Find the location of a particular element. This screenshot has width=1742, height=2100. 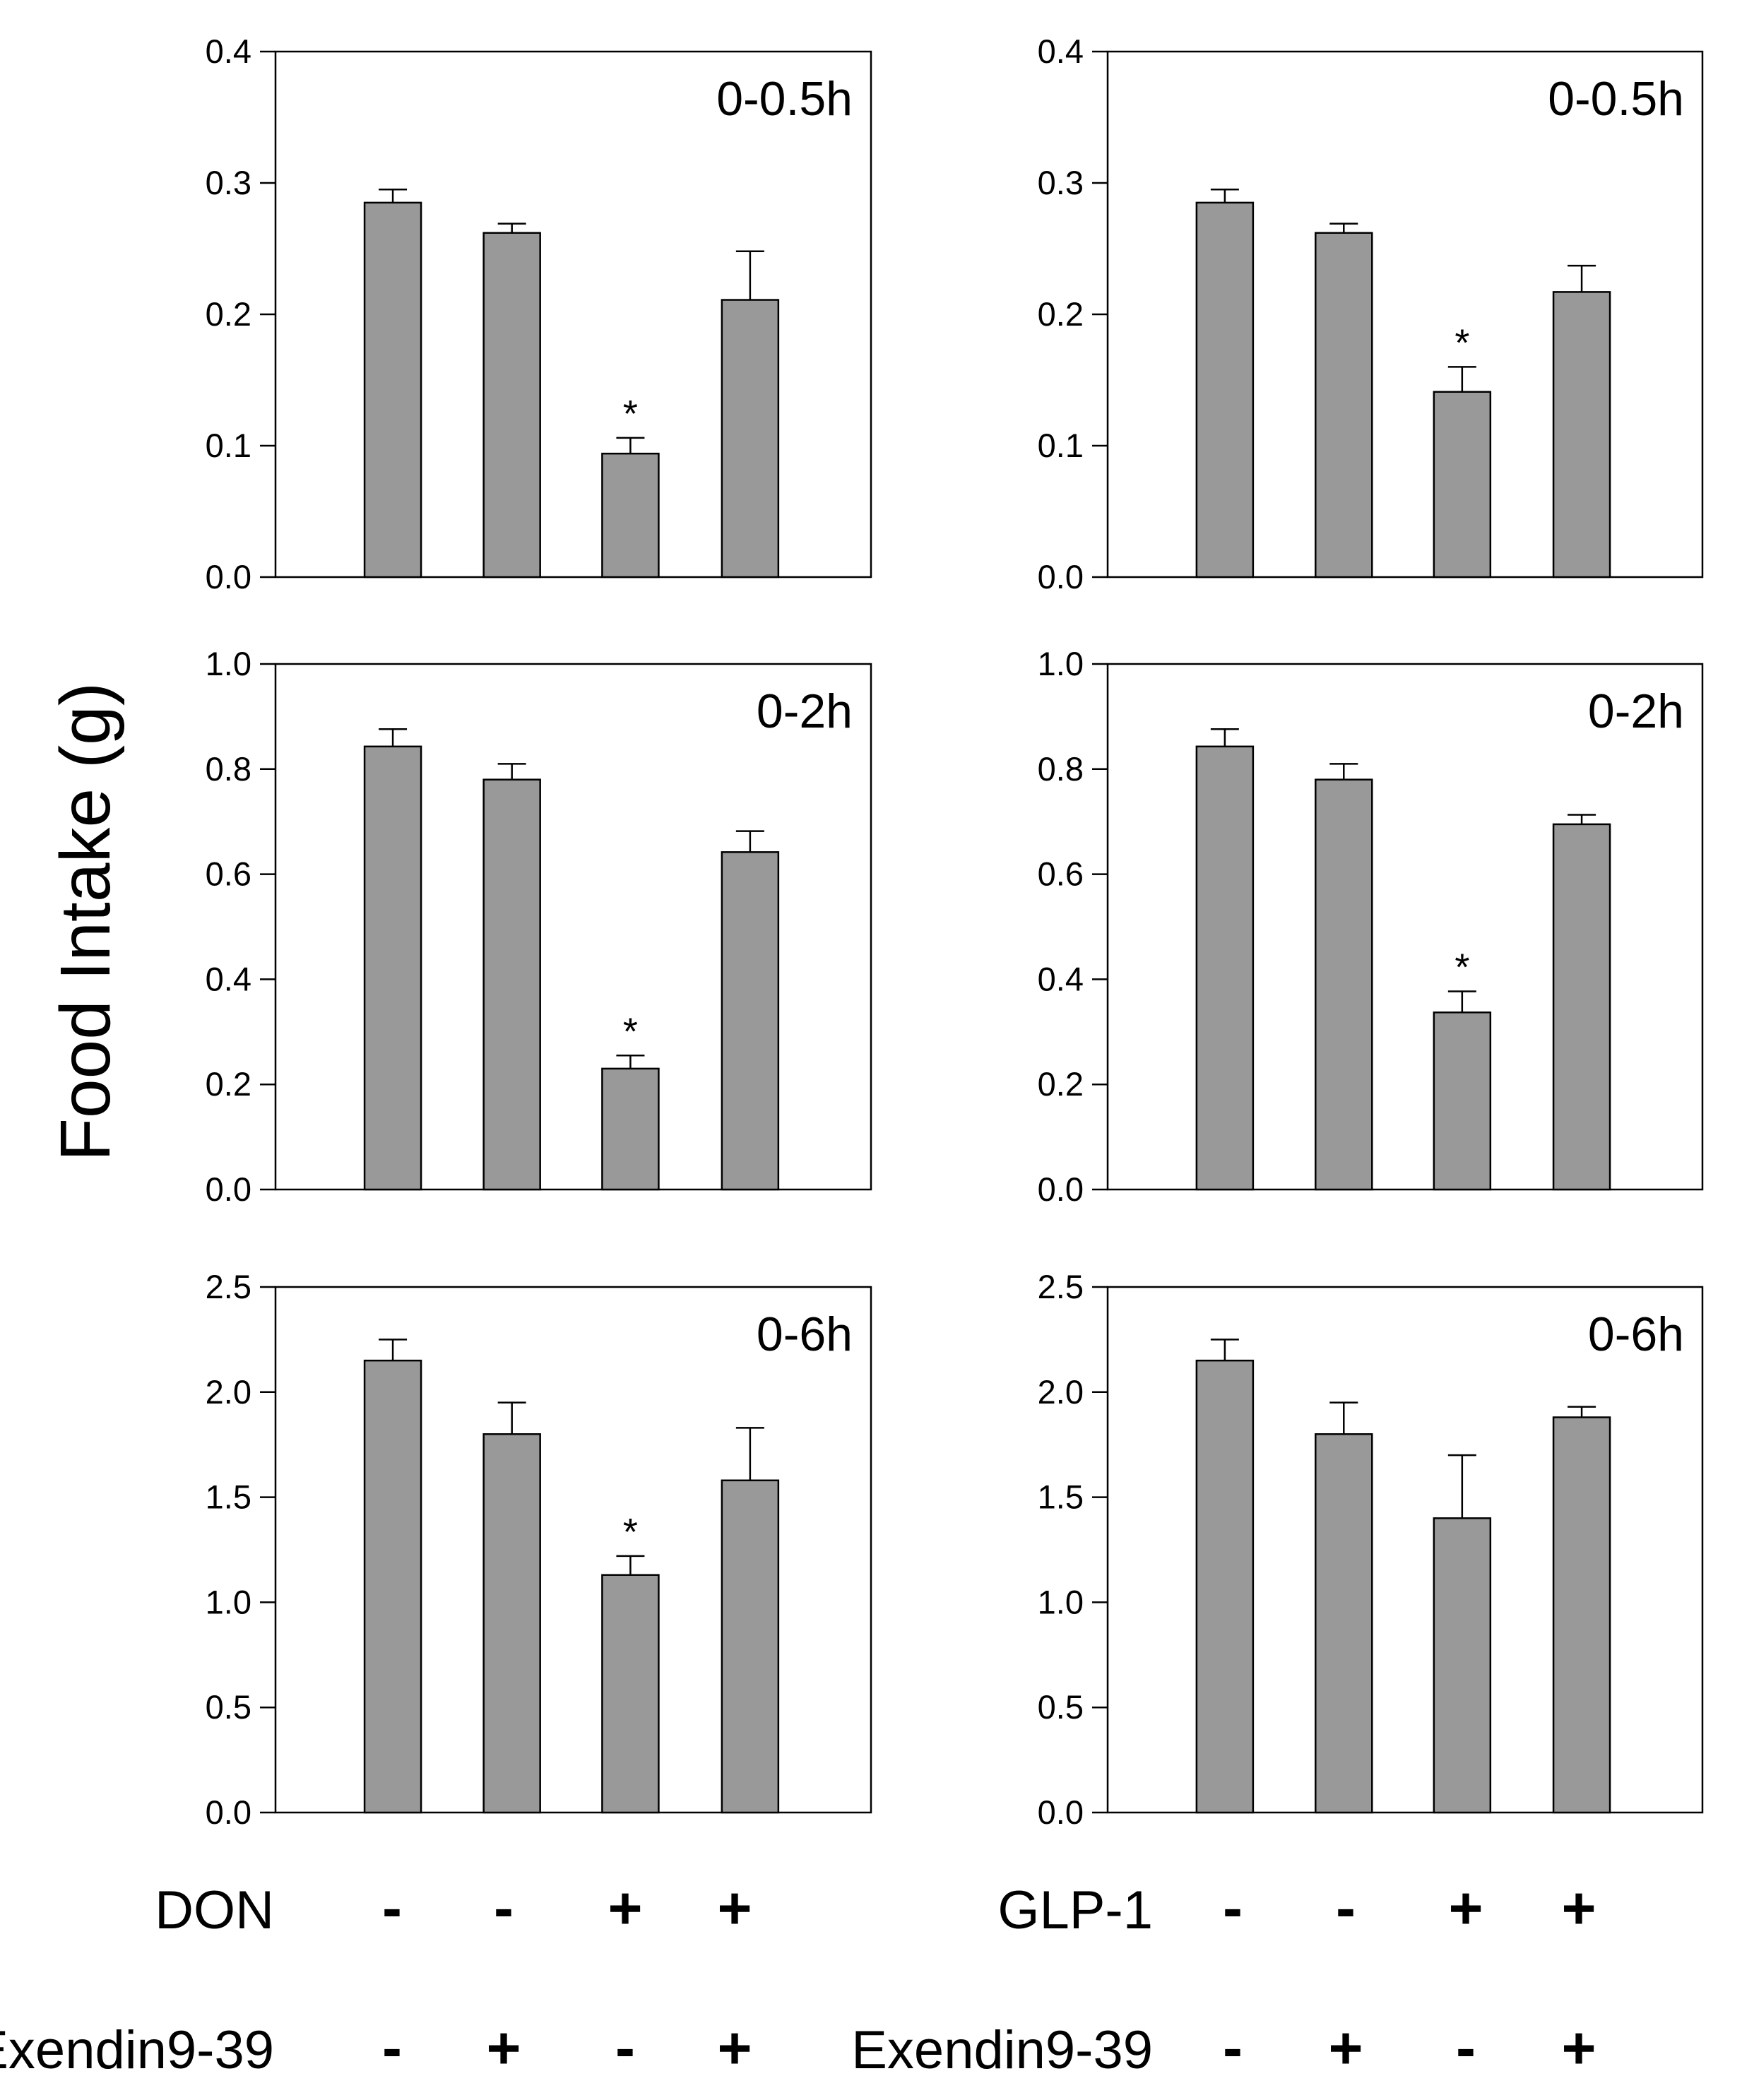

treatment-row-right: GLP-1 - - + + is located at coordinates (1296, 1908).